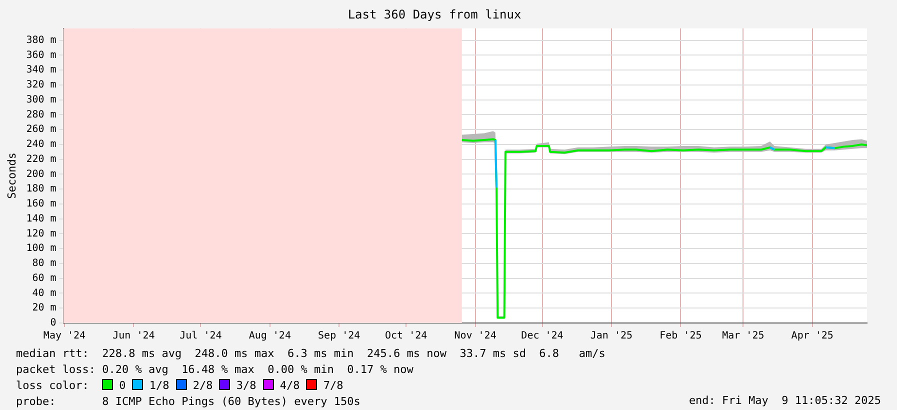  I want to click on text: probe: 8 ICMP Echo Pings (60 Bytes) every 150s, so click(189, 402).